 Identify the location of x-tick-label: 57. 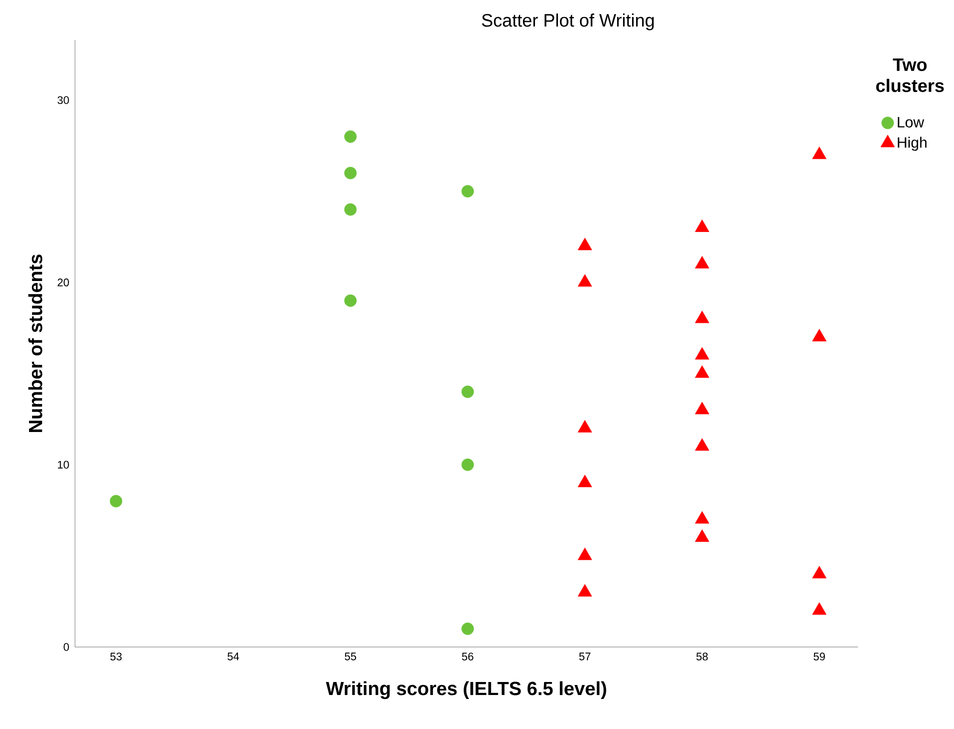
(584, 656).